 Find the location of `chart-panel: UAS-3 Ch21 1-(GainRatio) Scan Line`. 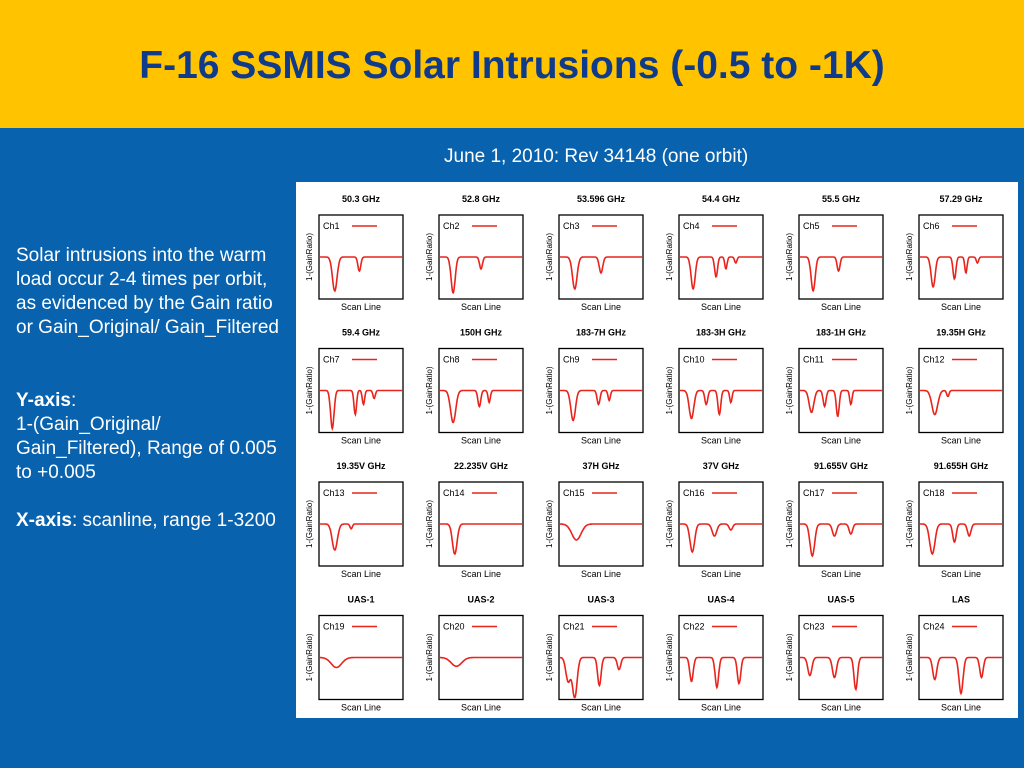

chart-panel: UAS-3 Ch21 1-(GainRatio) Scan Line is located at coordinates (594, 654).